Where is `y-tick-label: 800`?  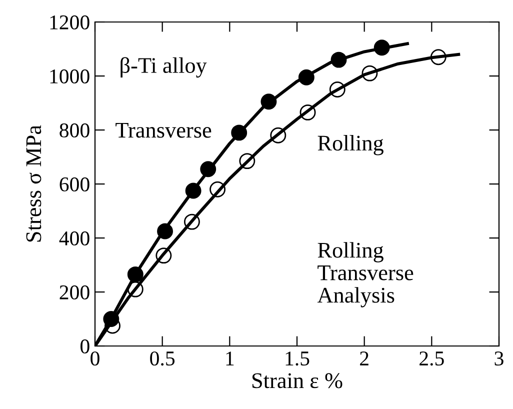 y-tick-label: 800 is located at coordinates (75, 130).